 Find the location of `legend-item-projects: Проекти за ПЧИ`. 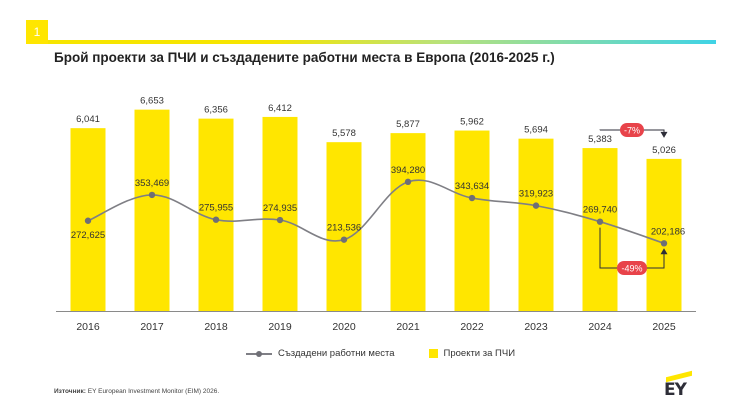

legend-item-projects: Проекти за ПЧИ is located at coordinates (472, 353).